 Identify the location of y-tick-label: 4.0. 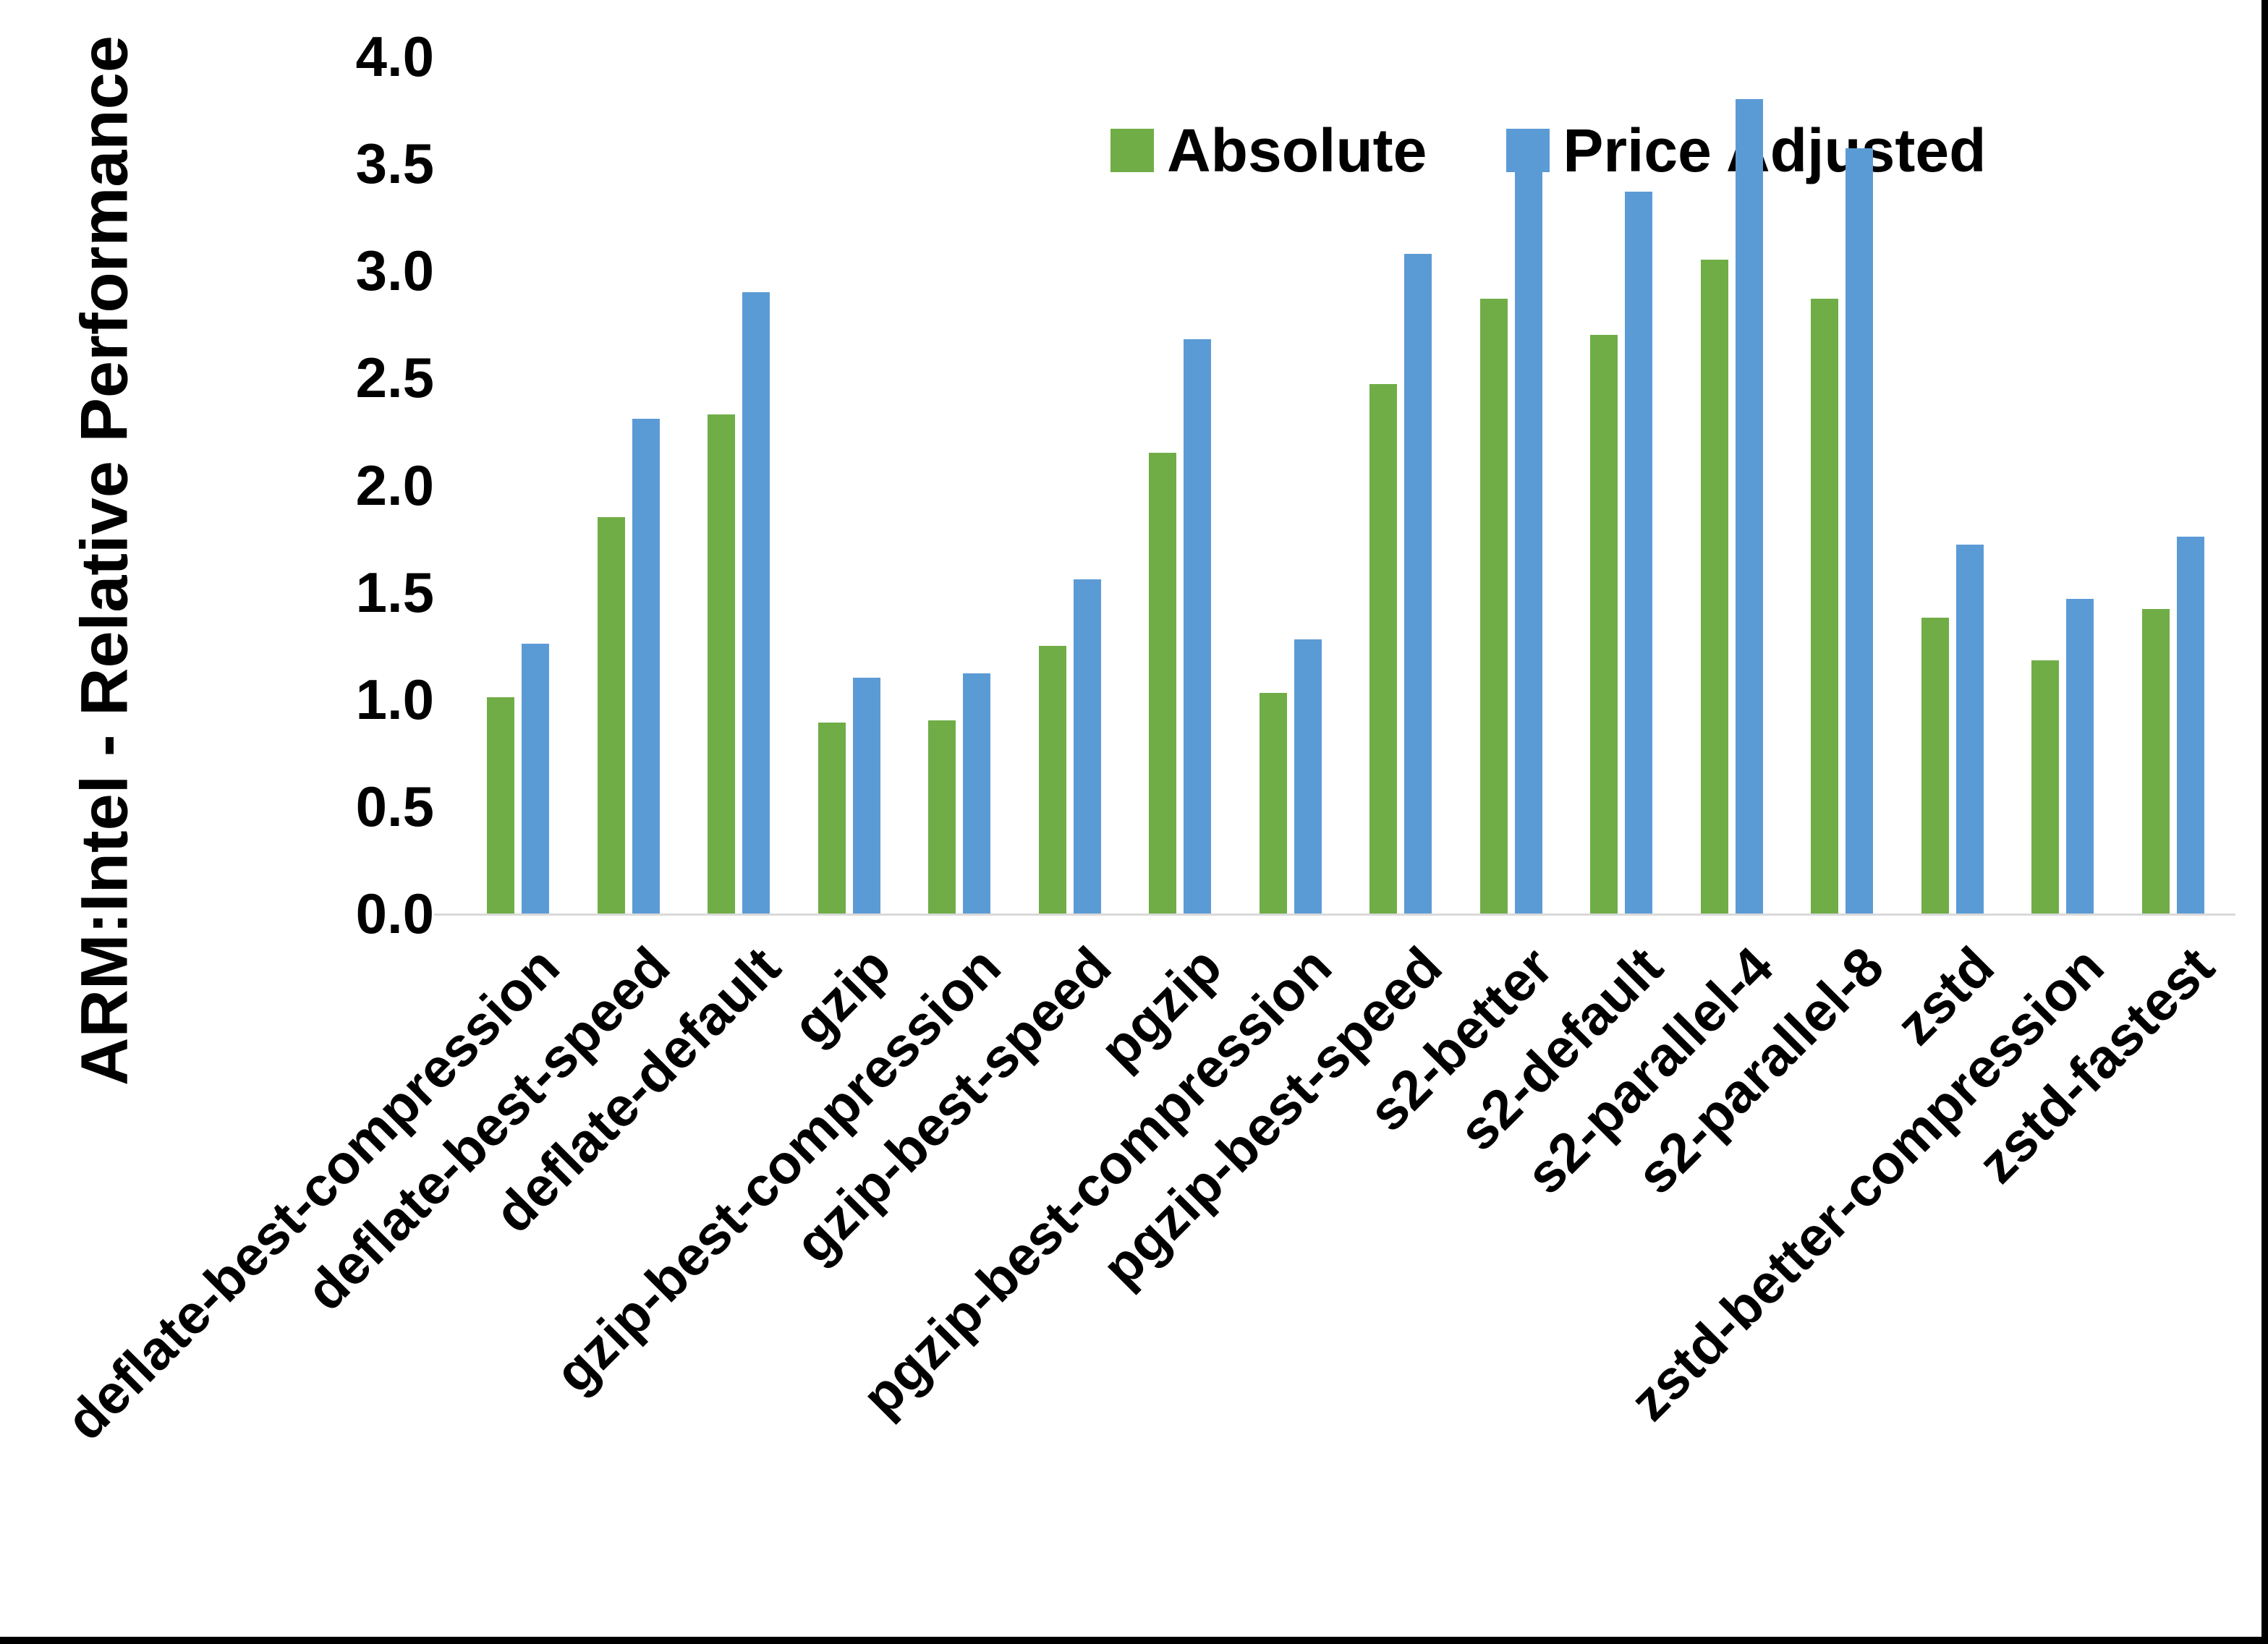
(395, 56).